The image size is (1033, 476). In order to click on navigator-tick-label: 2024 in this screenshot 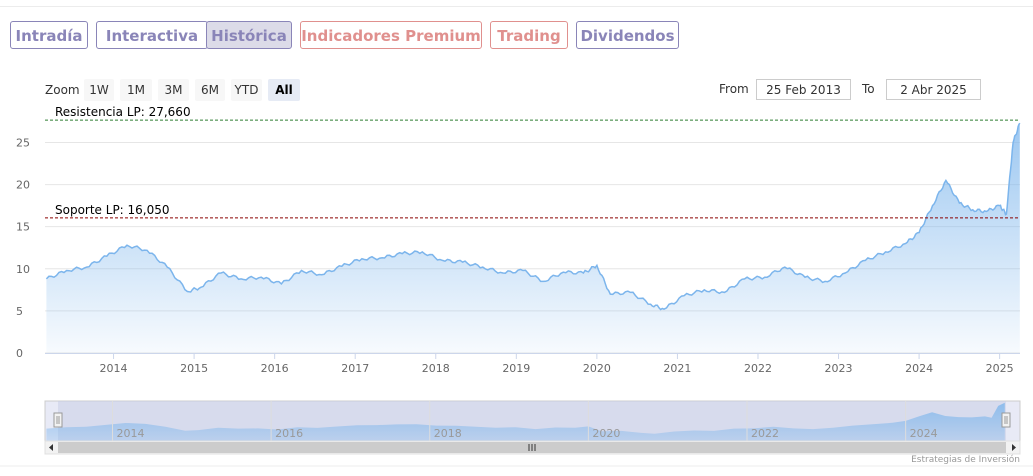, I will do `click(924, 433)`.